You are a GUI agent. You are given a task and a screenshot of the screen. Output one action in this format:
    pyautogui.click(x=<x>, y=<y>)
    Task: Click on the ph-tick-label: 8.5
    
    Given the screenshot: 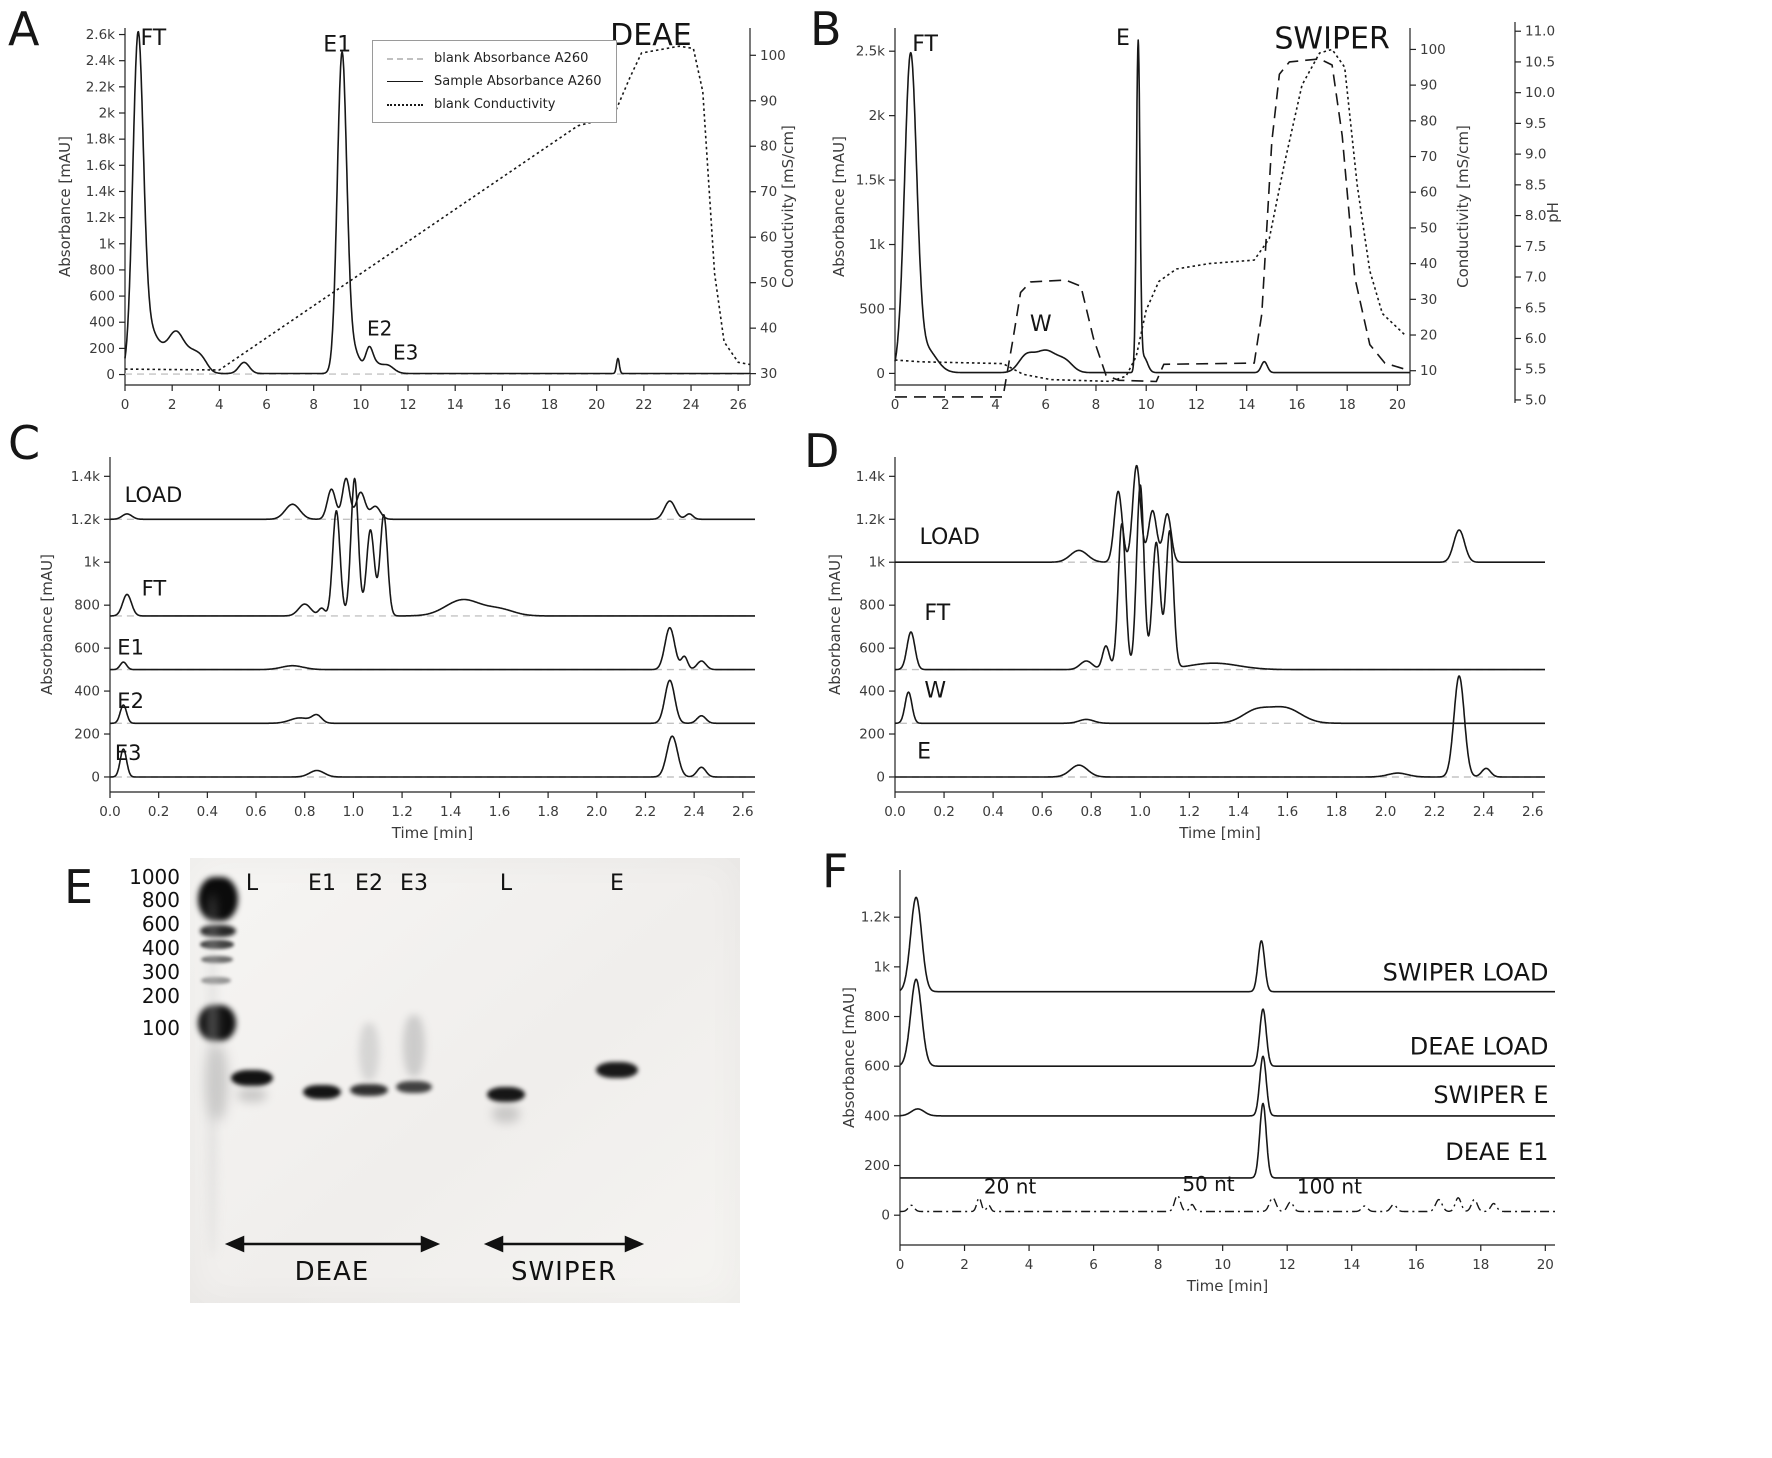 What is the action you would take?
    pyautogui.click(x=1535, y=185)
    